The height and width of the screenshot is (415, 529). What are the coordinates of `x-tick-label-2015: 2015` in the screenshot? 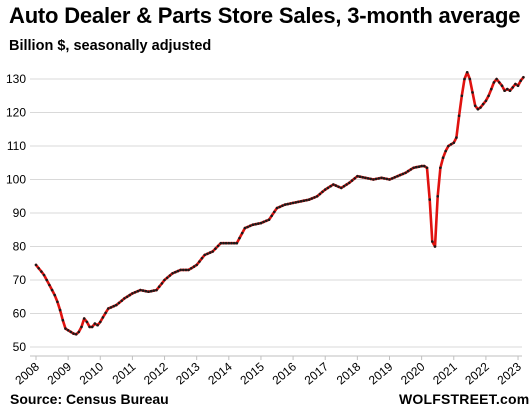 It's located at (252, 373).